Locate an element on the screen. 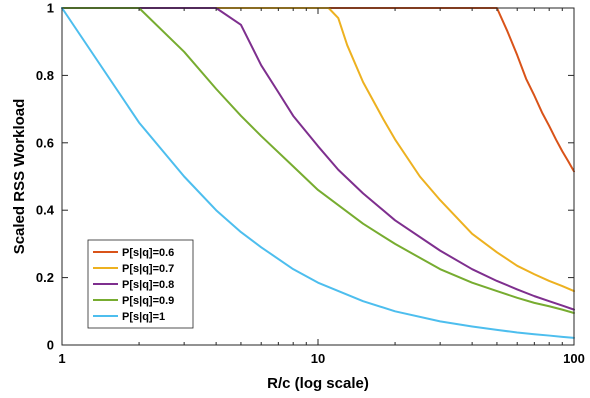 This screenshot has height=398, width=590. y-tick-label: 1 is located at coordinates (50, 8).